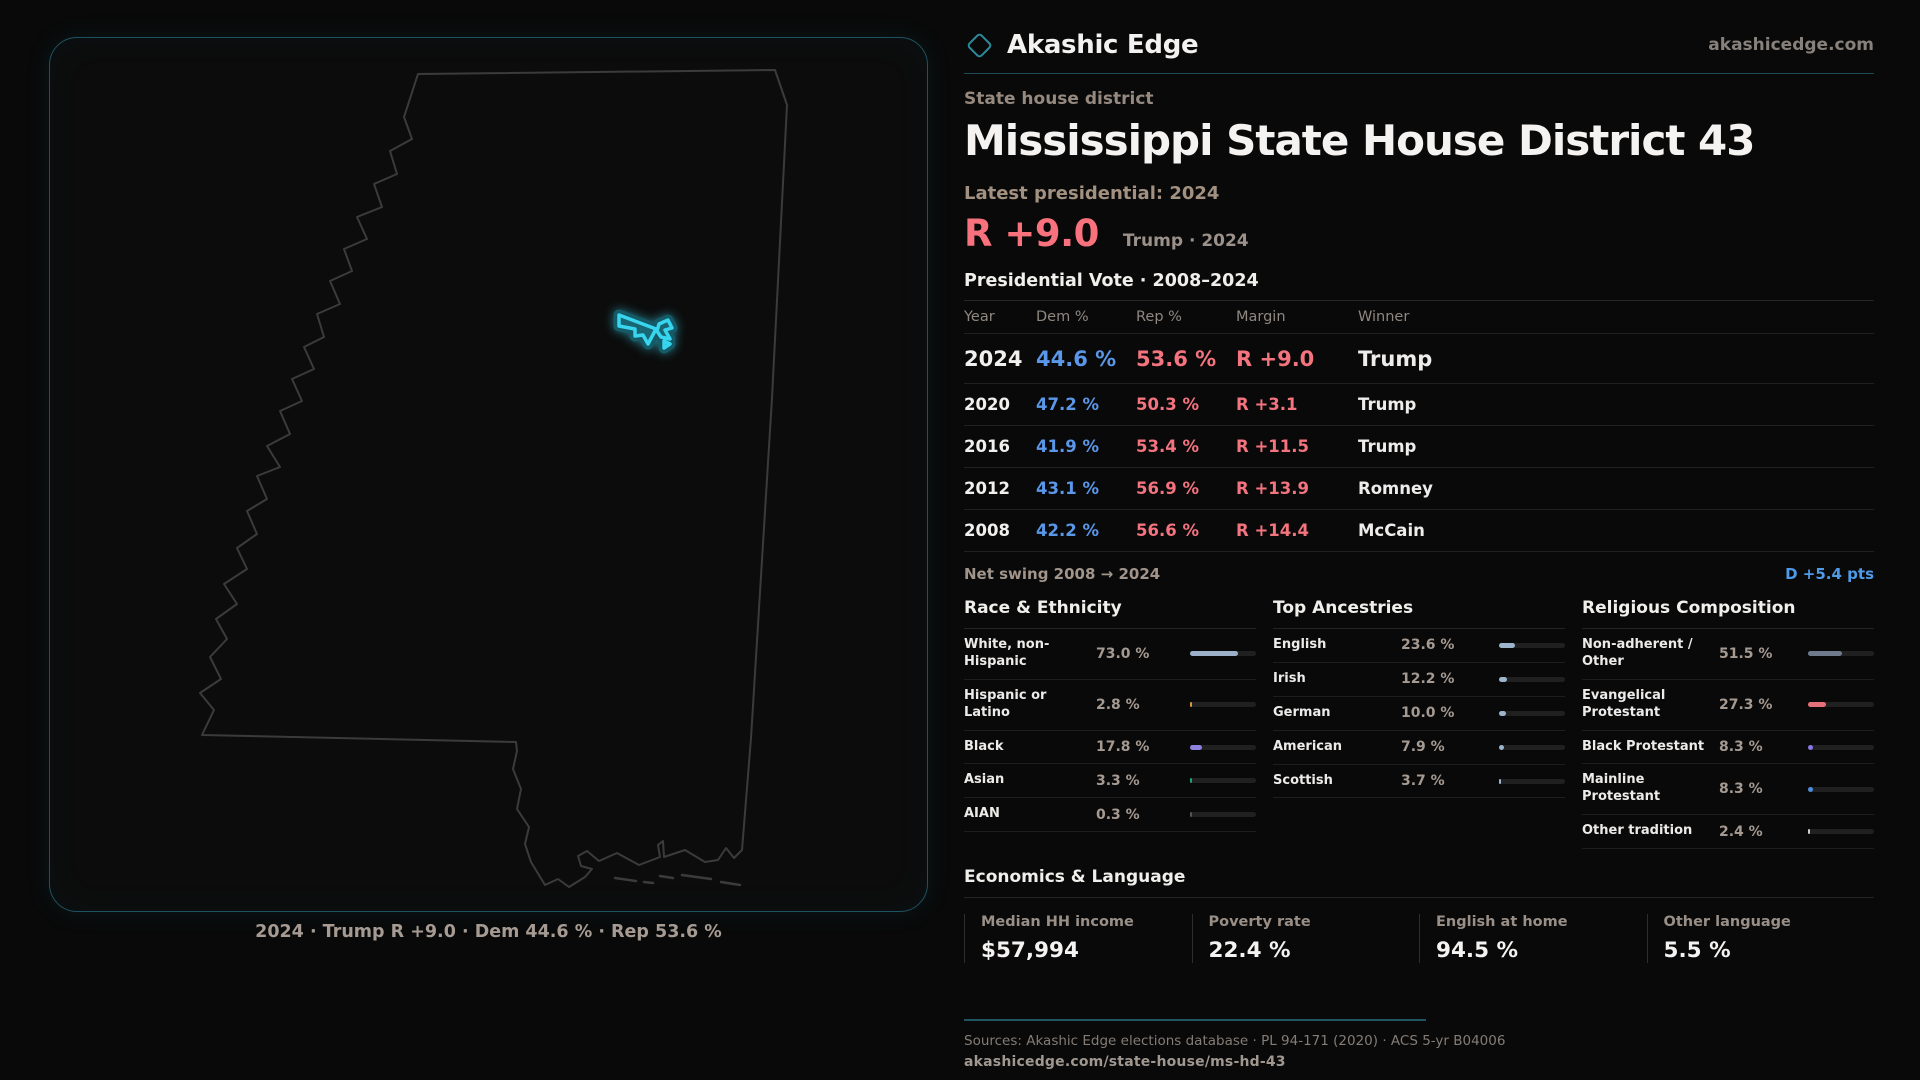 The image size is (1920, 1080). I want to click on cell-dem: 42.2 %, so click(1067, 530).